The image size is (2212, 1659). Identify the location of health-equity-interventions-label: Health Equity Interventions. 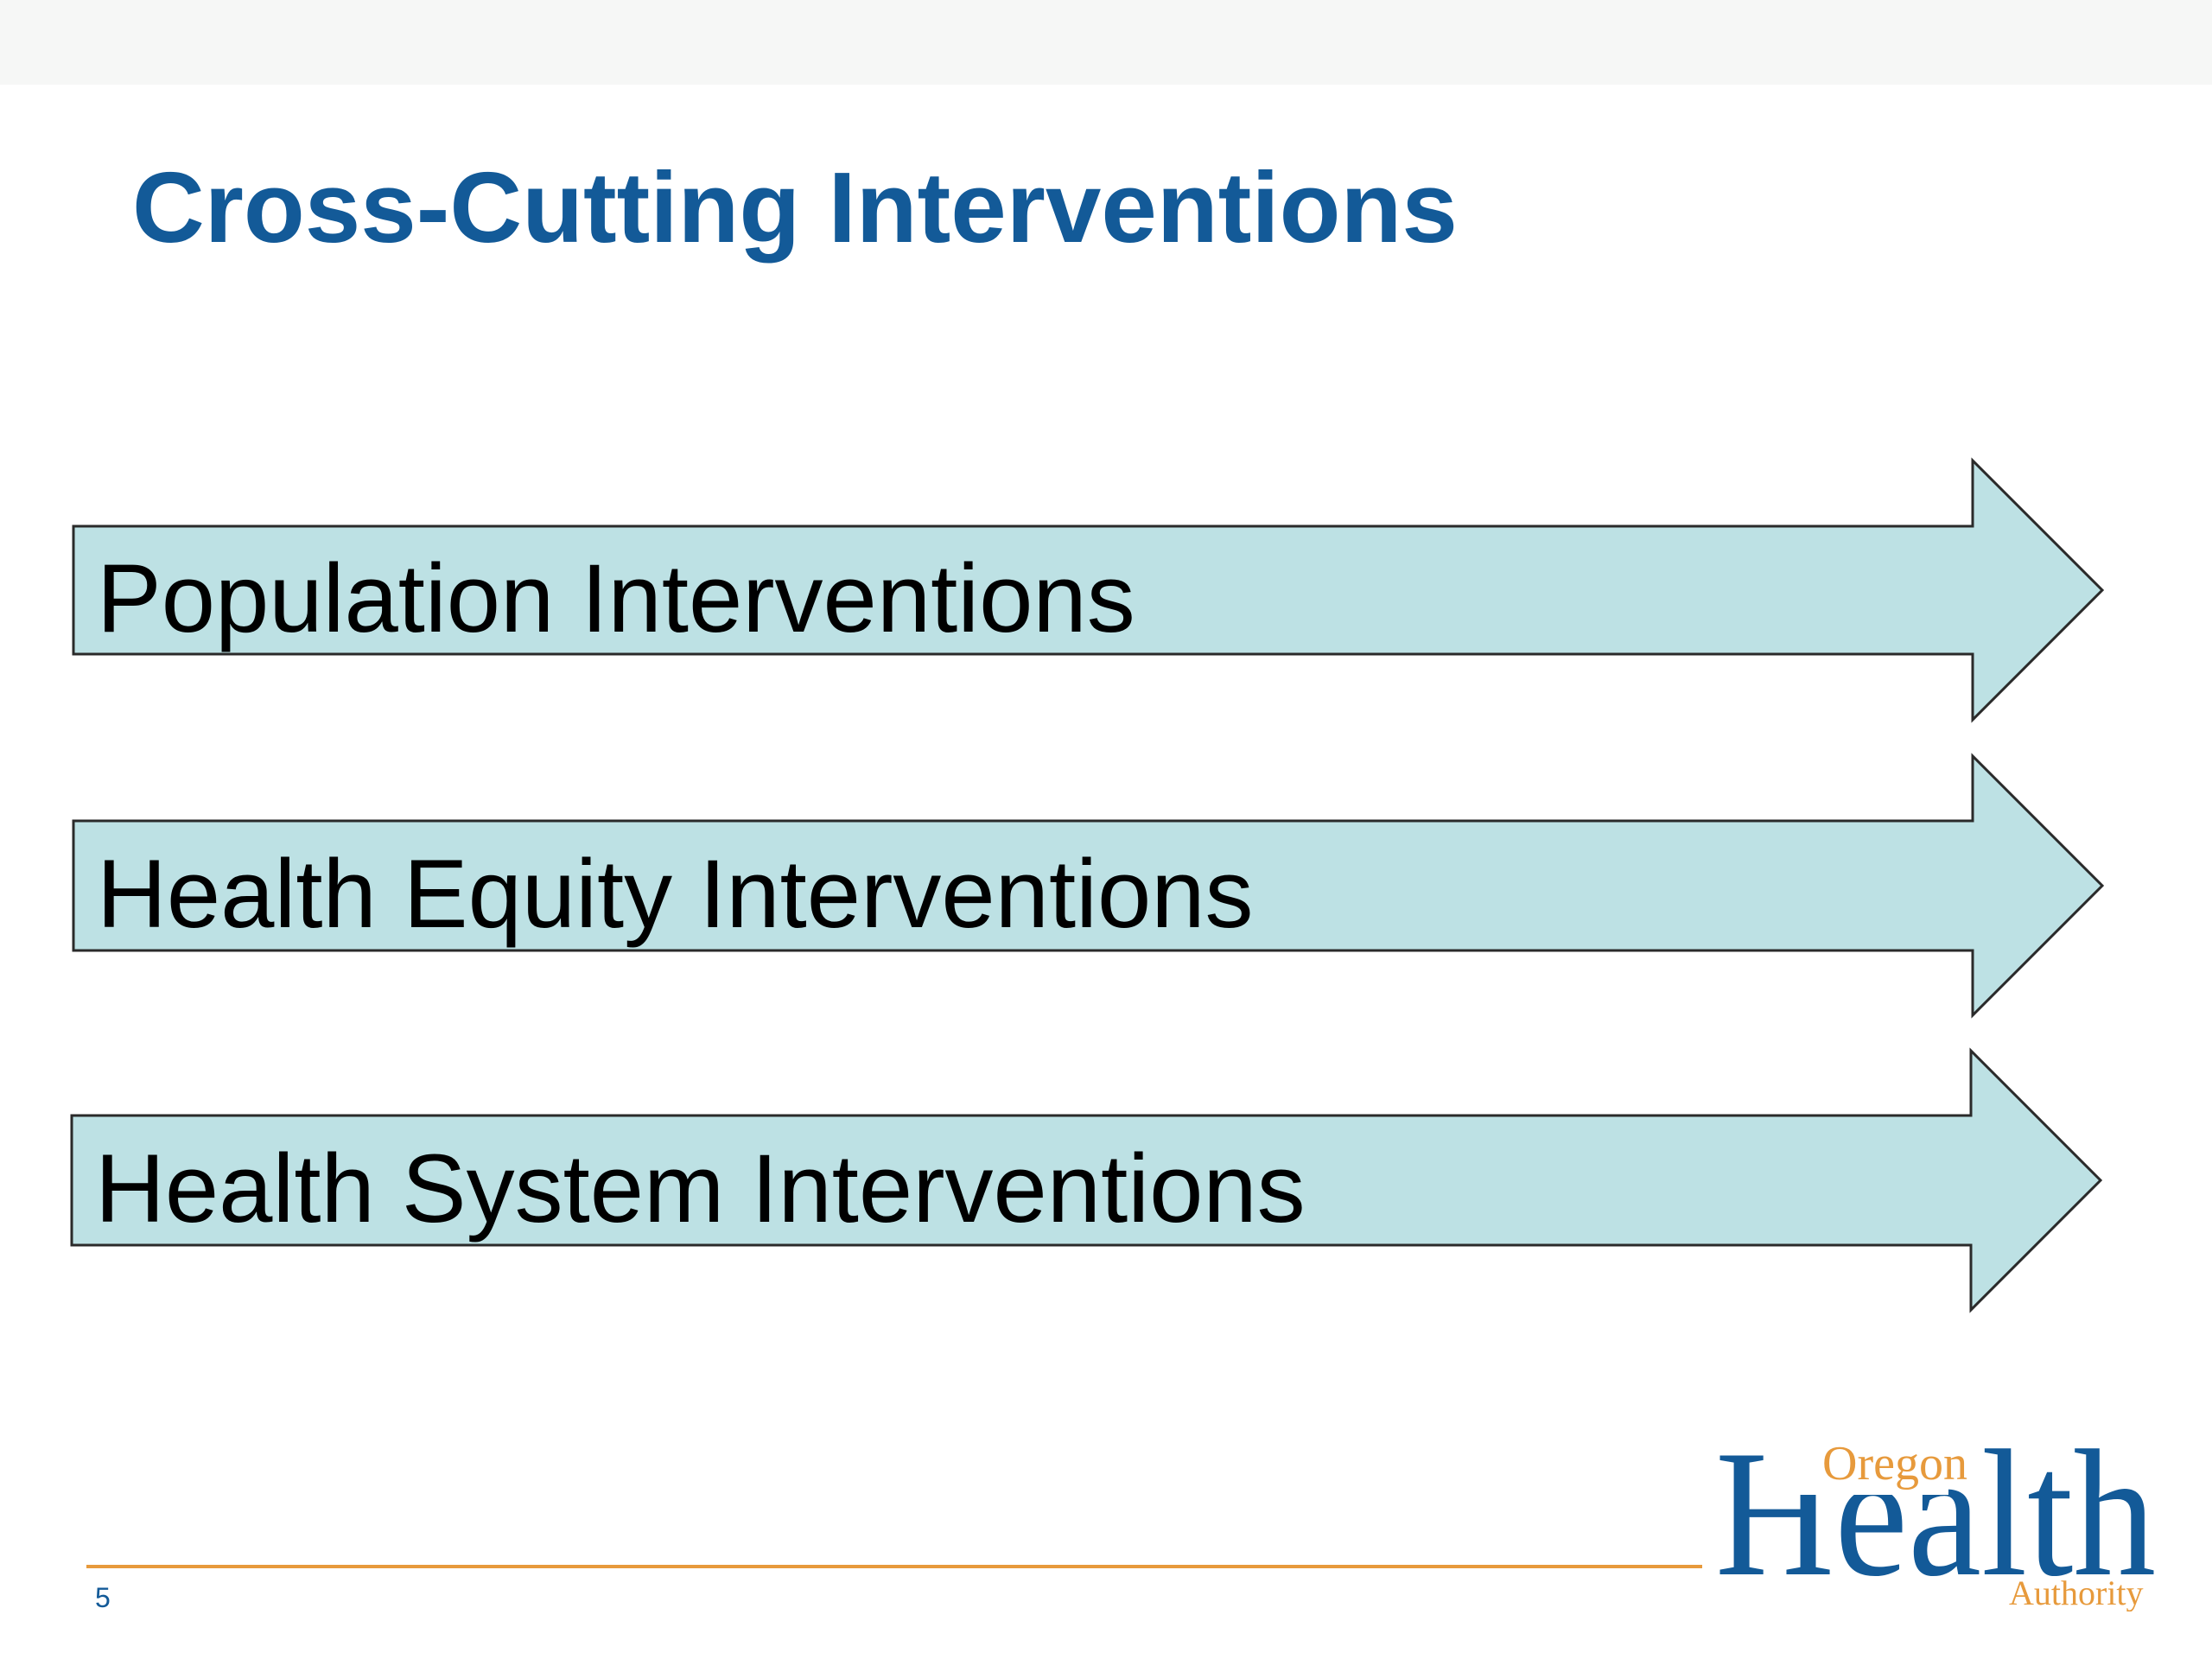
(675, 894).